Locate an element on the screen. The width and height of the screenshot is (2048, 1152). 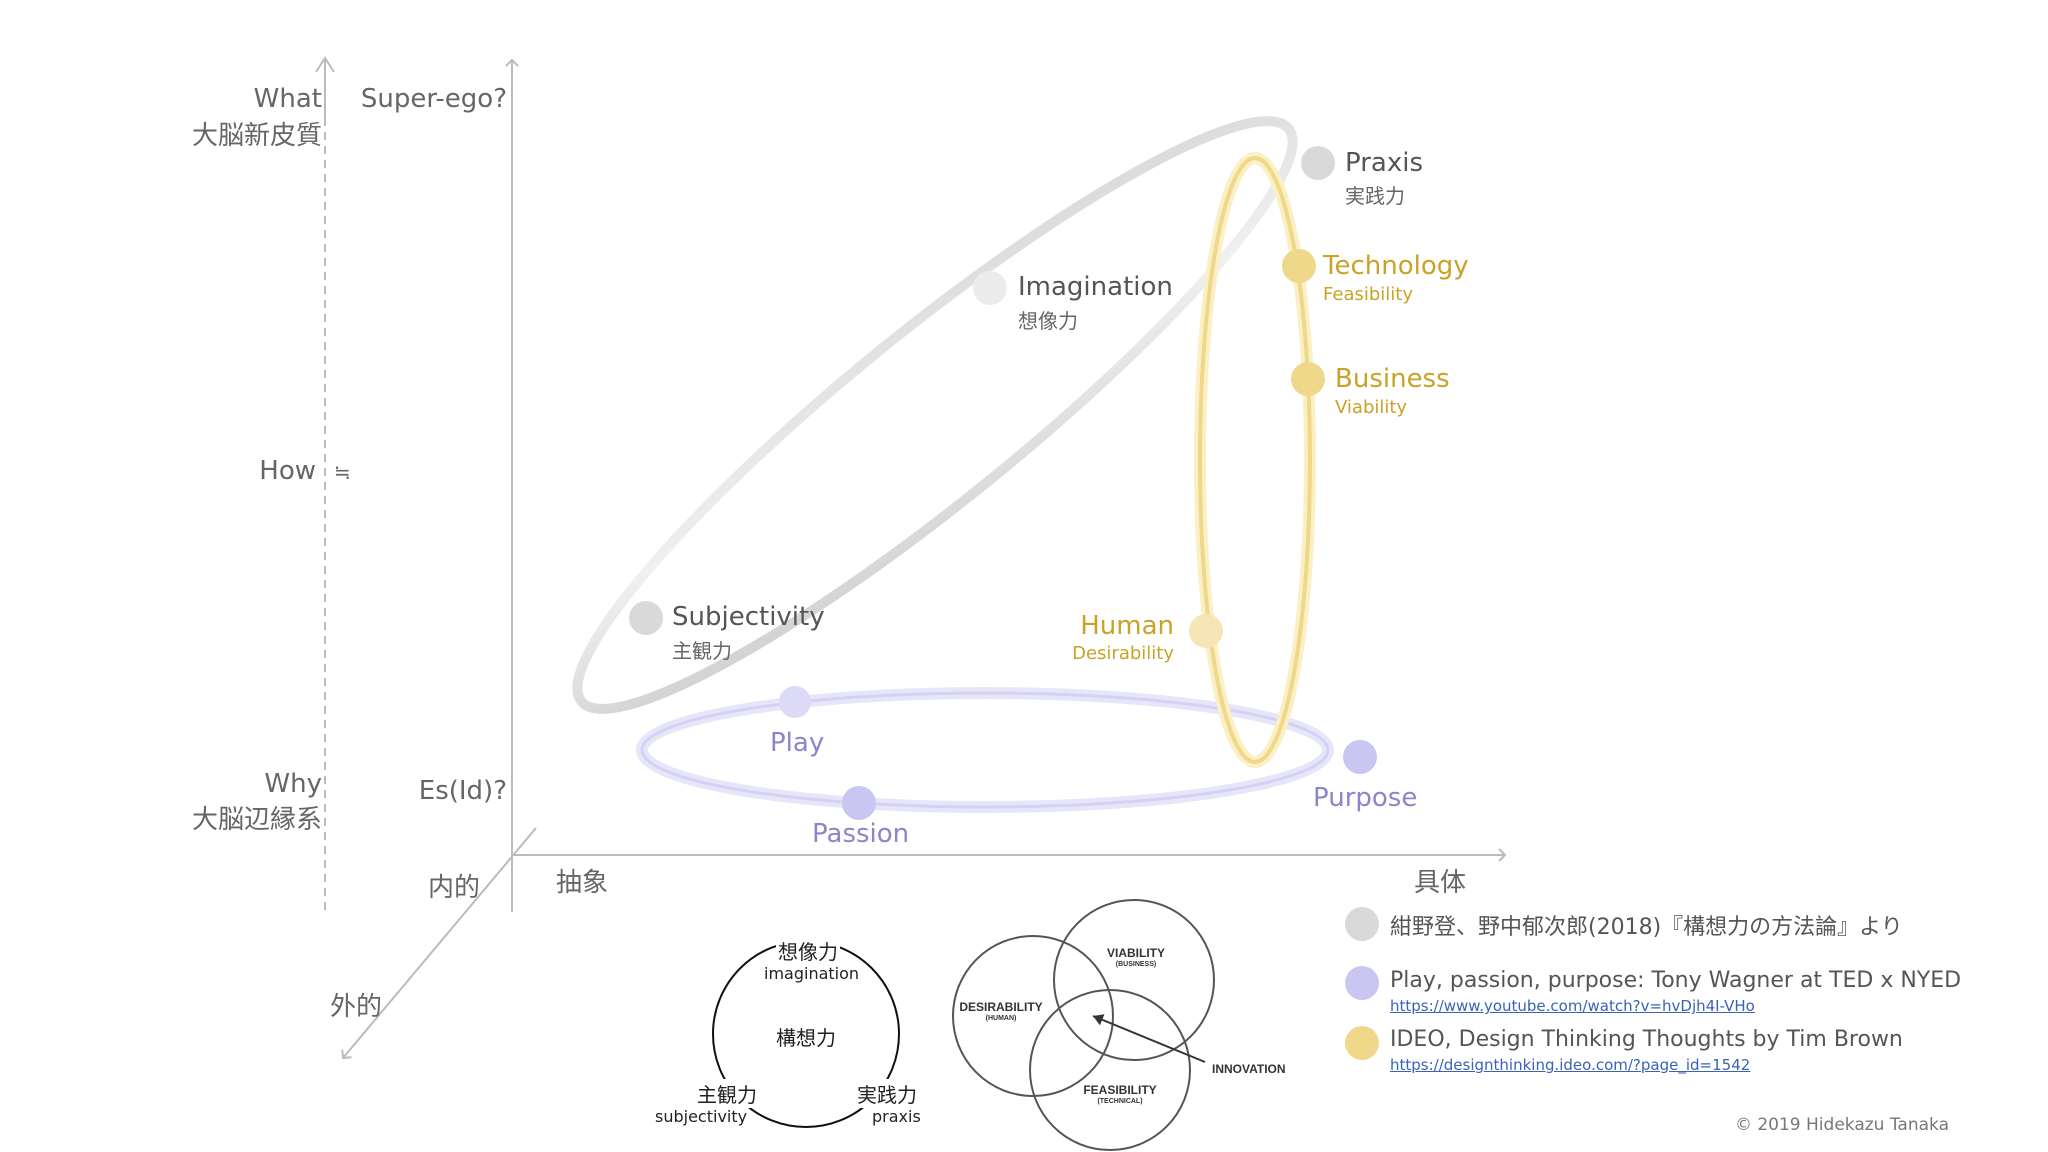
technology-sub-label: Feasibility is located at coordinates (1368, 294).